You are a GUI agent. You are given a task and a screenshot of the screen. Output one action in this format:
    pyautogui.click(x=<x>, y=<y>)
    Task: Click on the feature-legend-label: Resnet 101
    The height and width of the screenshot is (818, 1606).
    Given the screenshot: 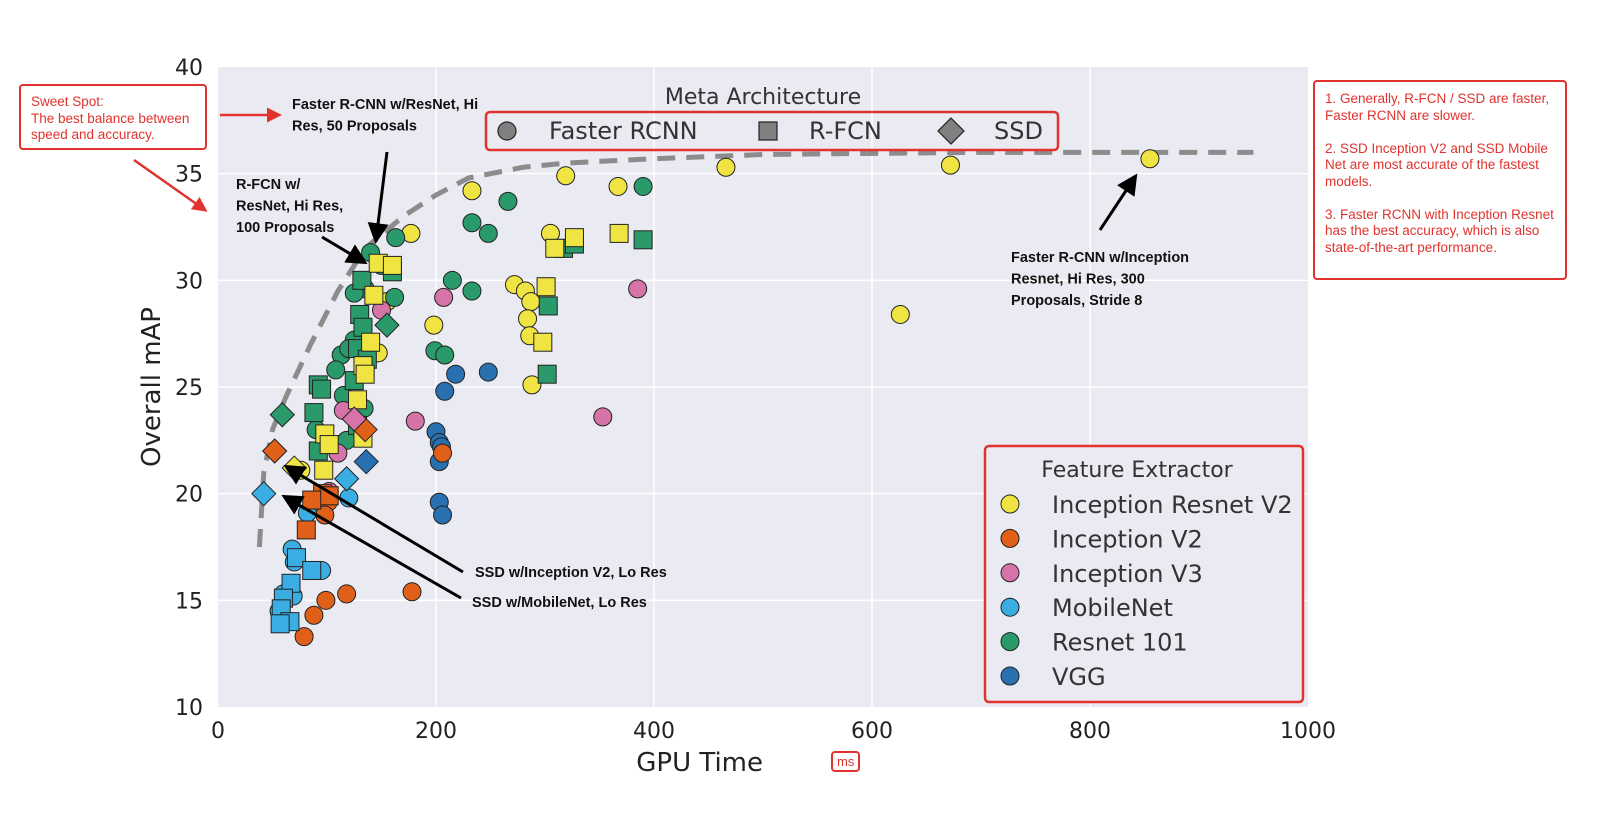 What is the action you would take?
    pyautogui.click(x=1120, y=643)
    